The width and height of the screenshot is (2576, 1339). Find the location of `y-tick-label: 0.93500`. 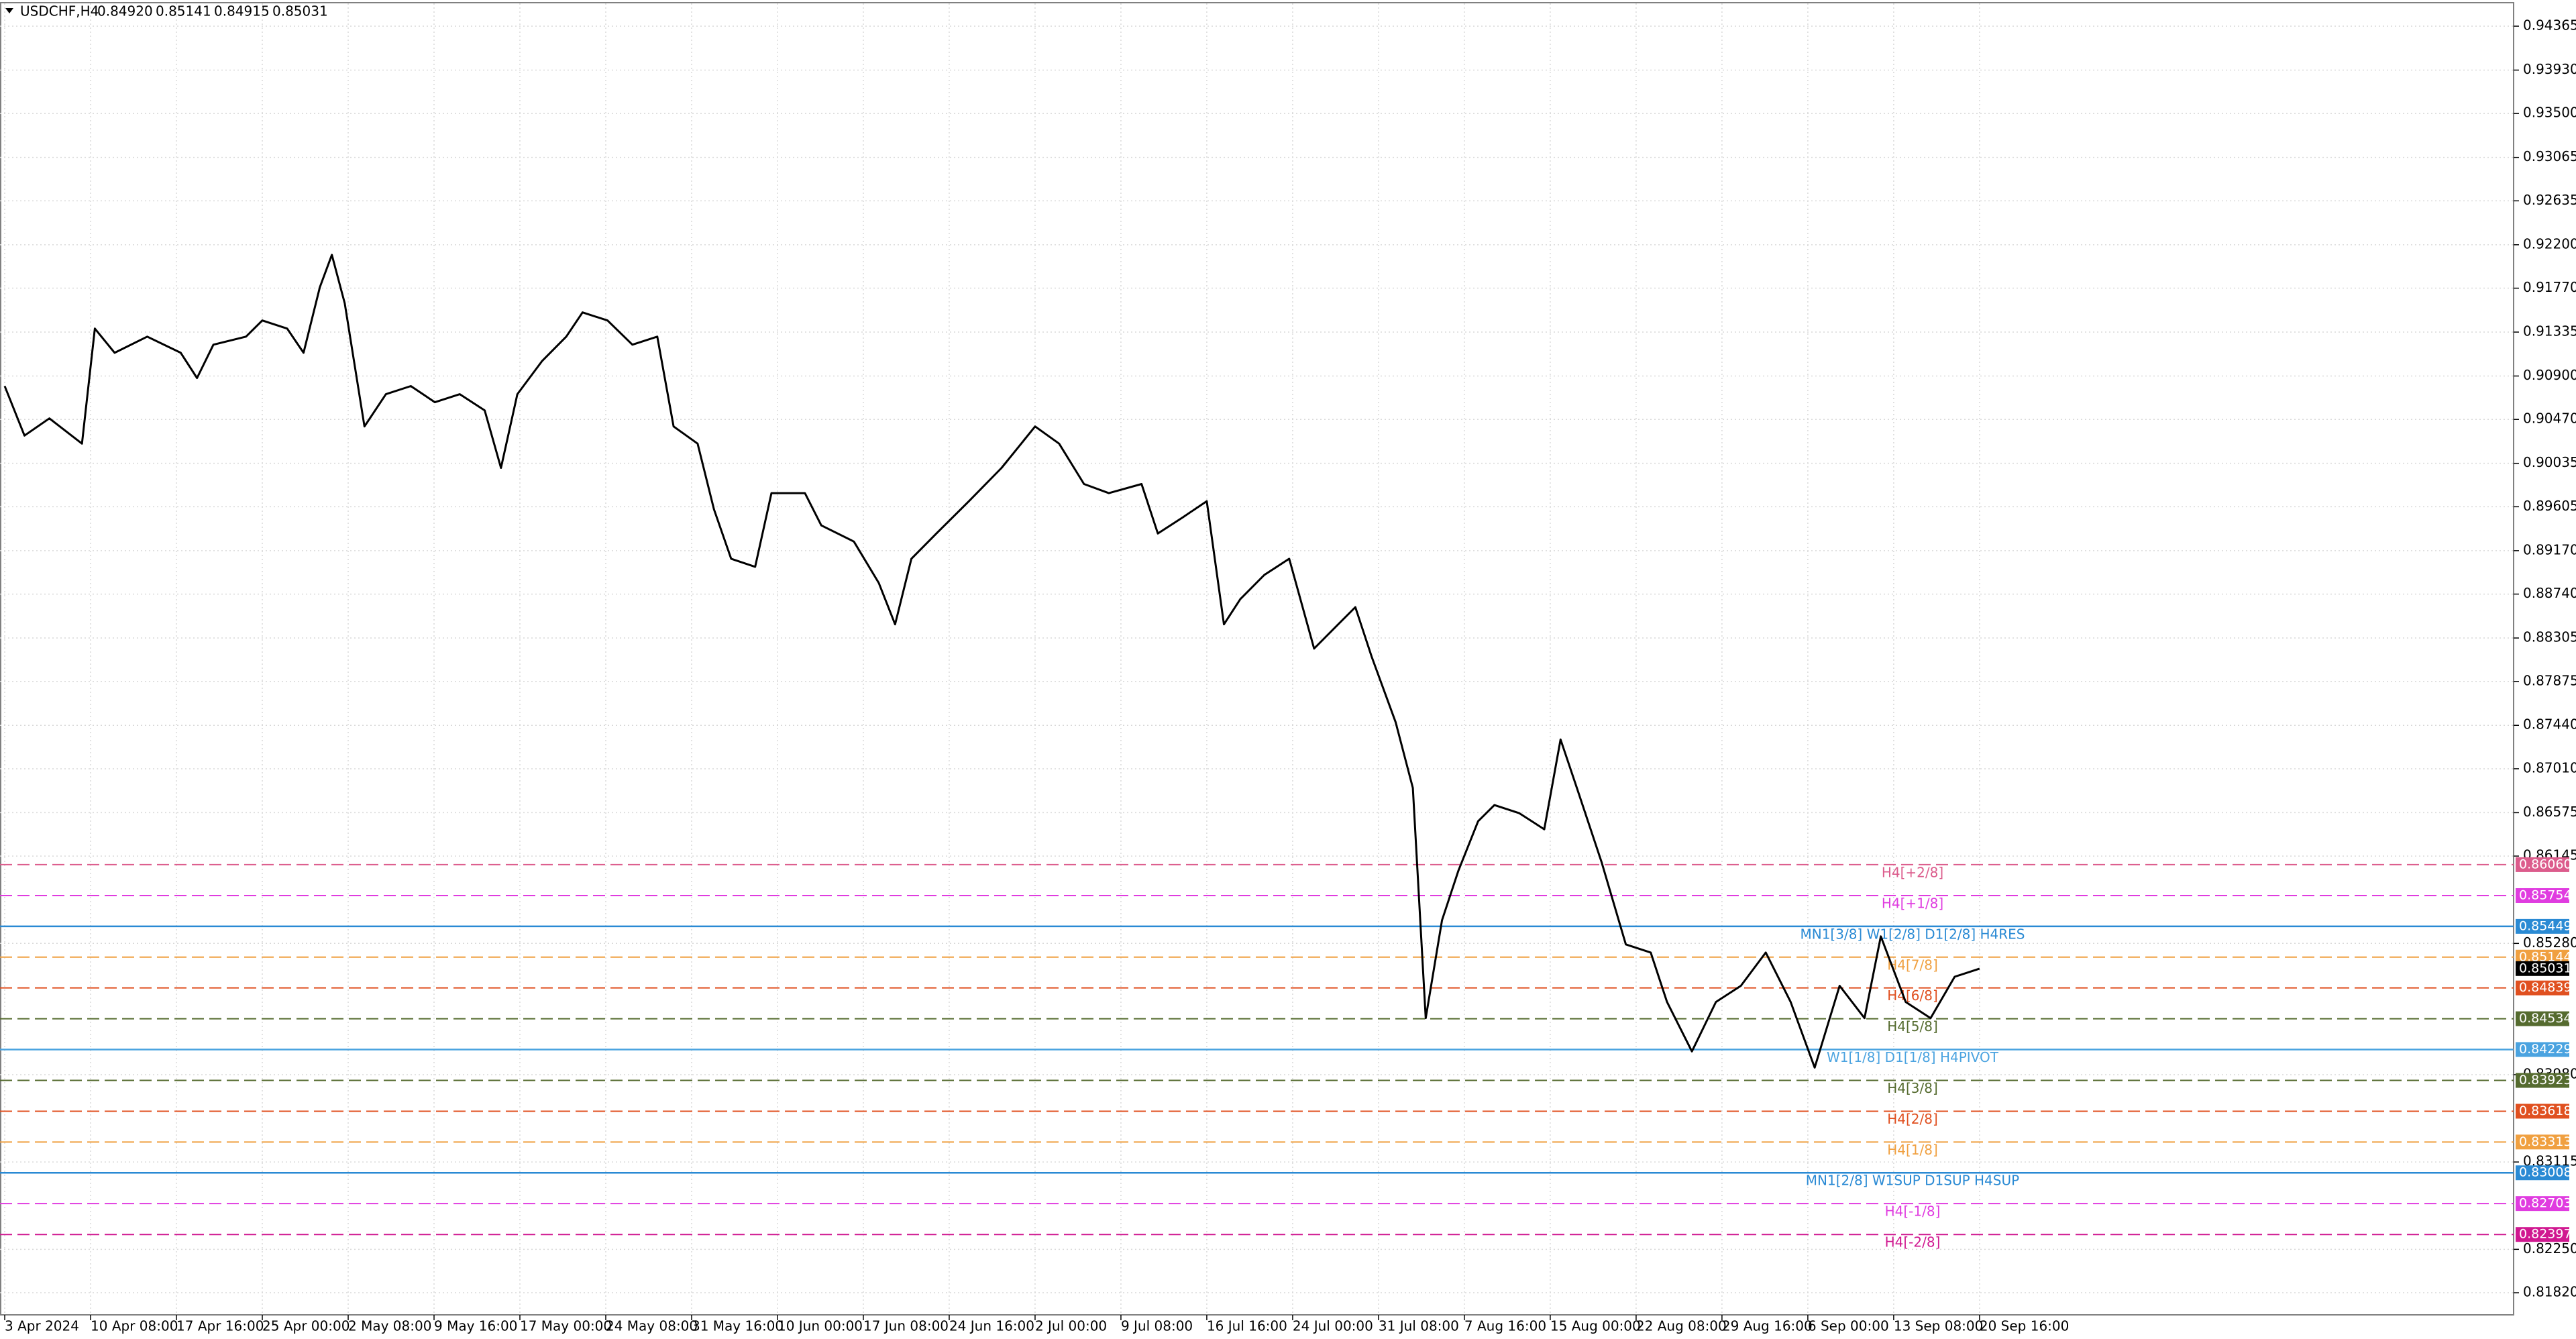

y-tick-label: 0.93500 is located at coordinates (2549, 113).